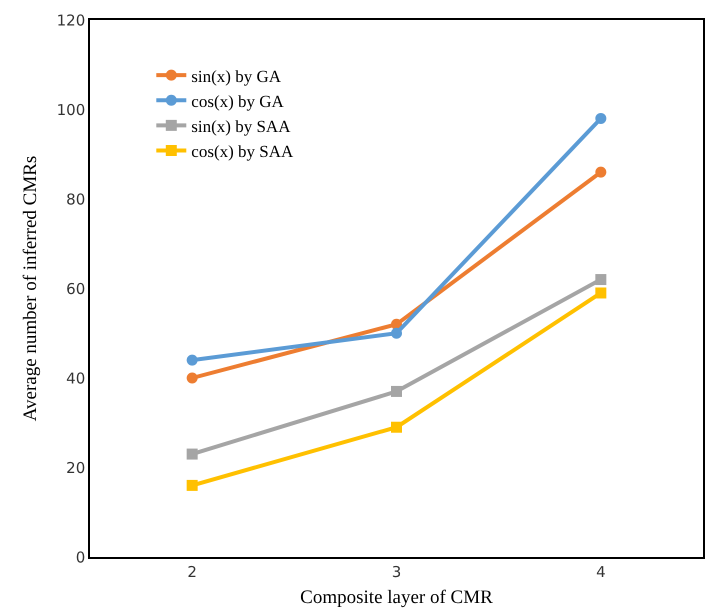 This screenshot has height=614, width=713. What do you see at coordinates (71, 20) in the screenshot?
I see `y-tick-label: 120` at bounding box center [71, 20].